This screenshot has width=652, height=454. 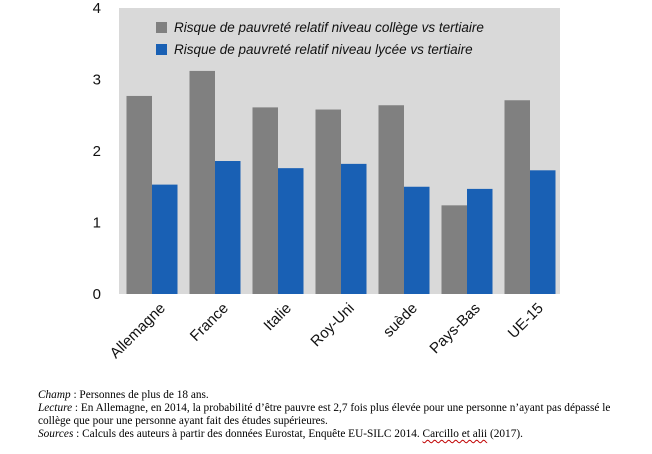 What do you see at coordinates (480, 241) in the screenshot?
I see `bar-series-2-pays-bas` at bounding box center [480, 241].